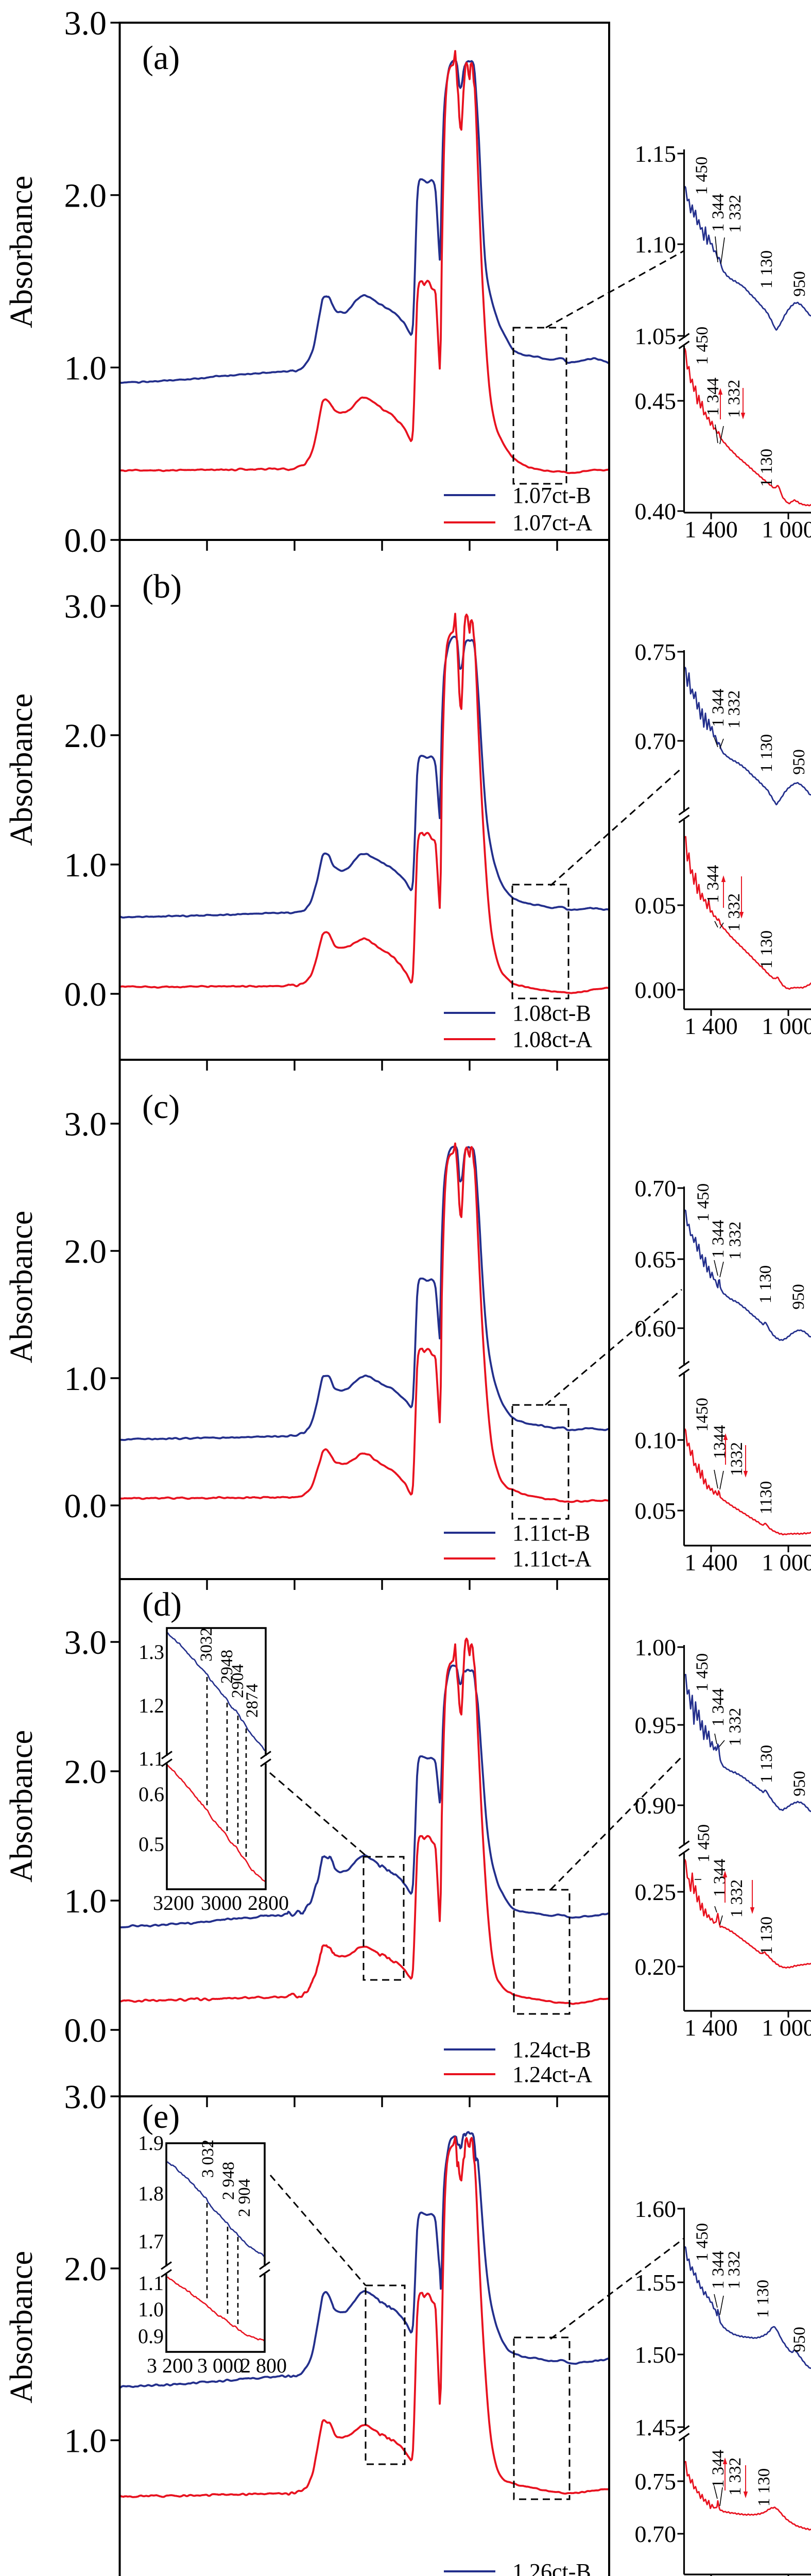  Describe the element at coordinates (656, 154) in the screenshot. I see `svg-text: 1.15` at that location.